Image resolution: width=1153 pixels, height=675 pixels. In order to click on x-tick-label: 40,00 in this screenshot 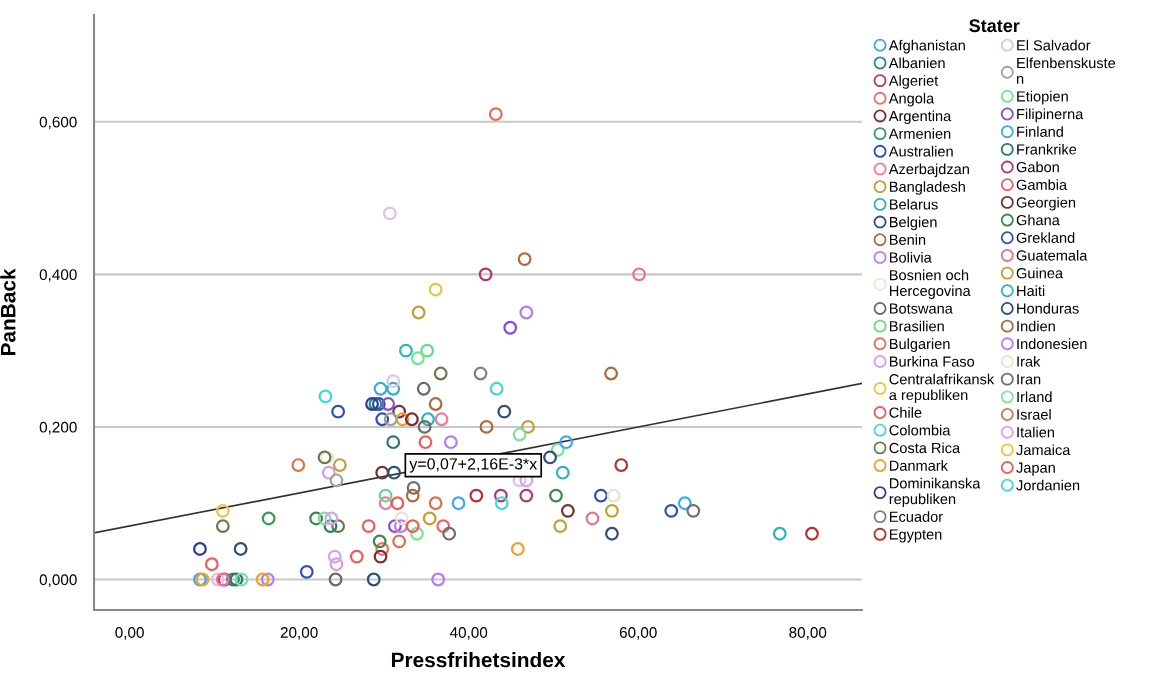, I will do `click(468, 633)`.